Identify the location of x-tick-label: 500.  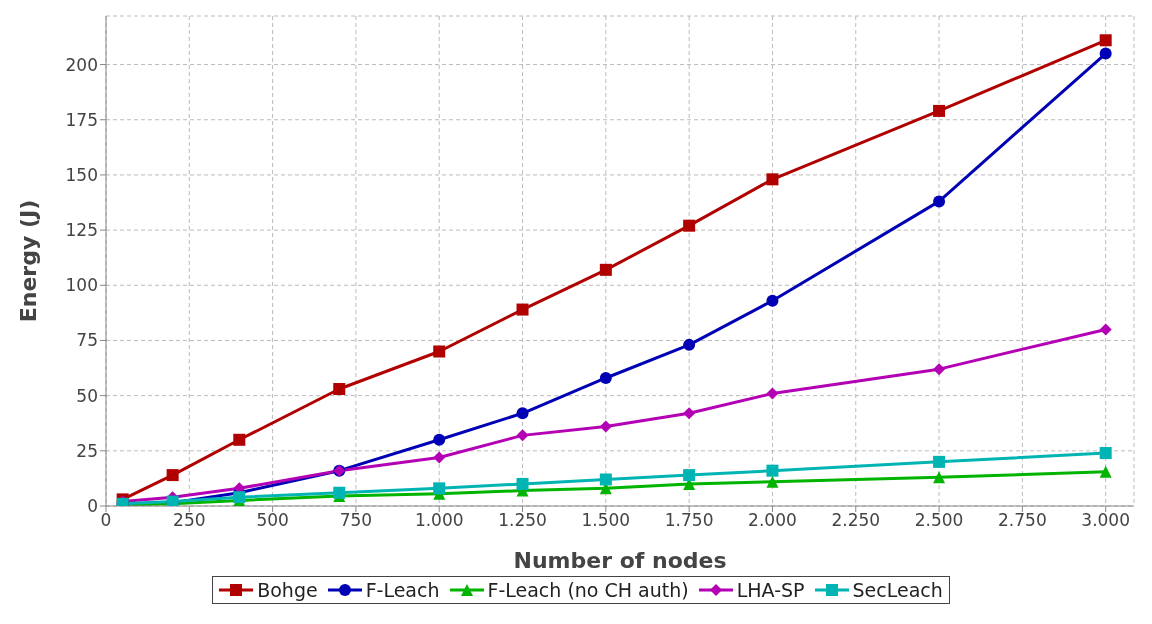
(272, 520).